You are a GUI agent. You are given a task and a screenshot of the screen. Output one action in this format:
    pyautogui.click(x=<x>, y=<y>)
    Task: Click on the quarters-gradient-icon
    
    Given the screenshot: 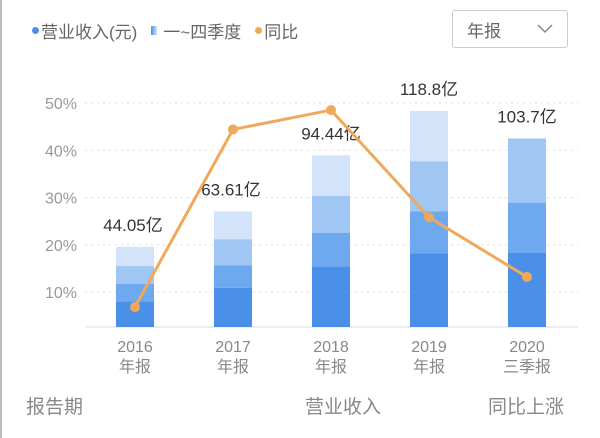 What is the action you would take?
    pyautogui.click(x=154, y=30)
    